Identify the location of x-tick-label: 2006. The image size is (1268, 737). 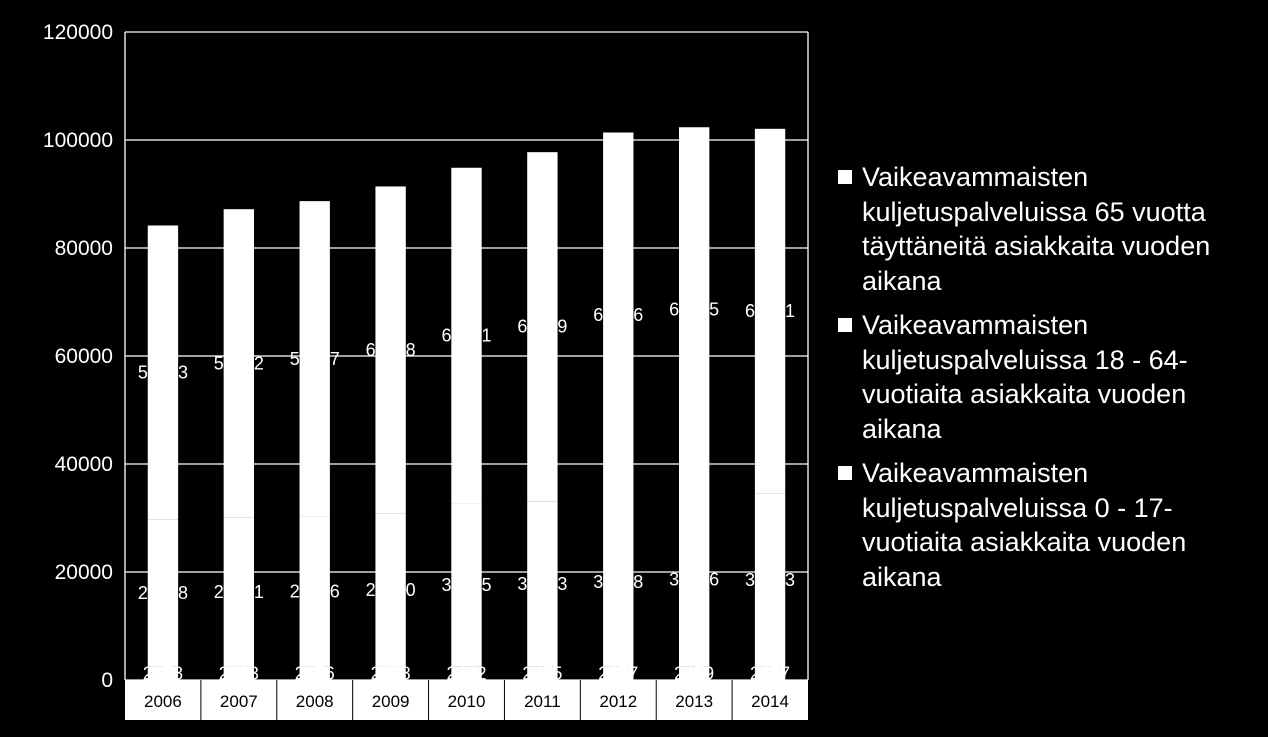
(163, 701).